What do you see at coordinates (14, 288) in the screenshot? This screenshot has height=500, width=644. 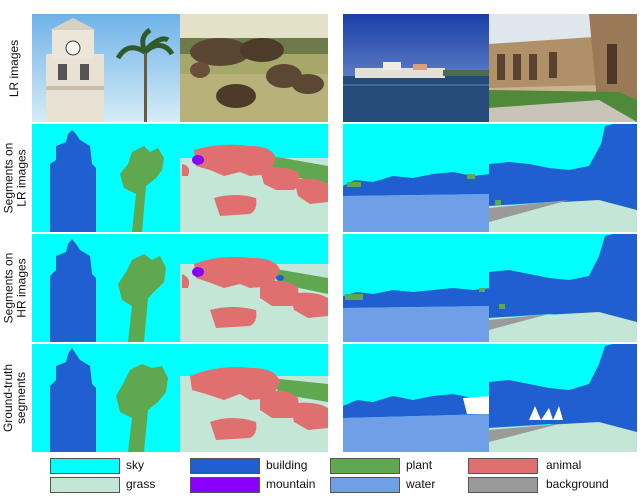 I see `row-label-segments-hr: Segments on HR images` at bounding box center [14, 288].